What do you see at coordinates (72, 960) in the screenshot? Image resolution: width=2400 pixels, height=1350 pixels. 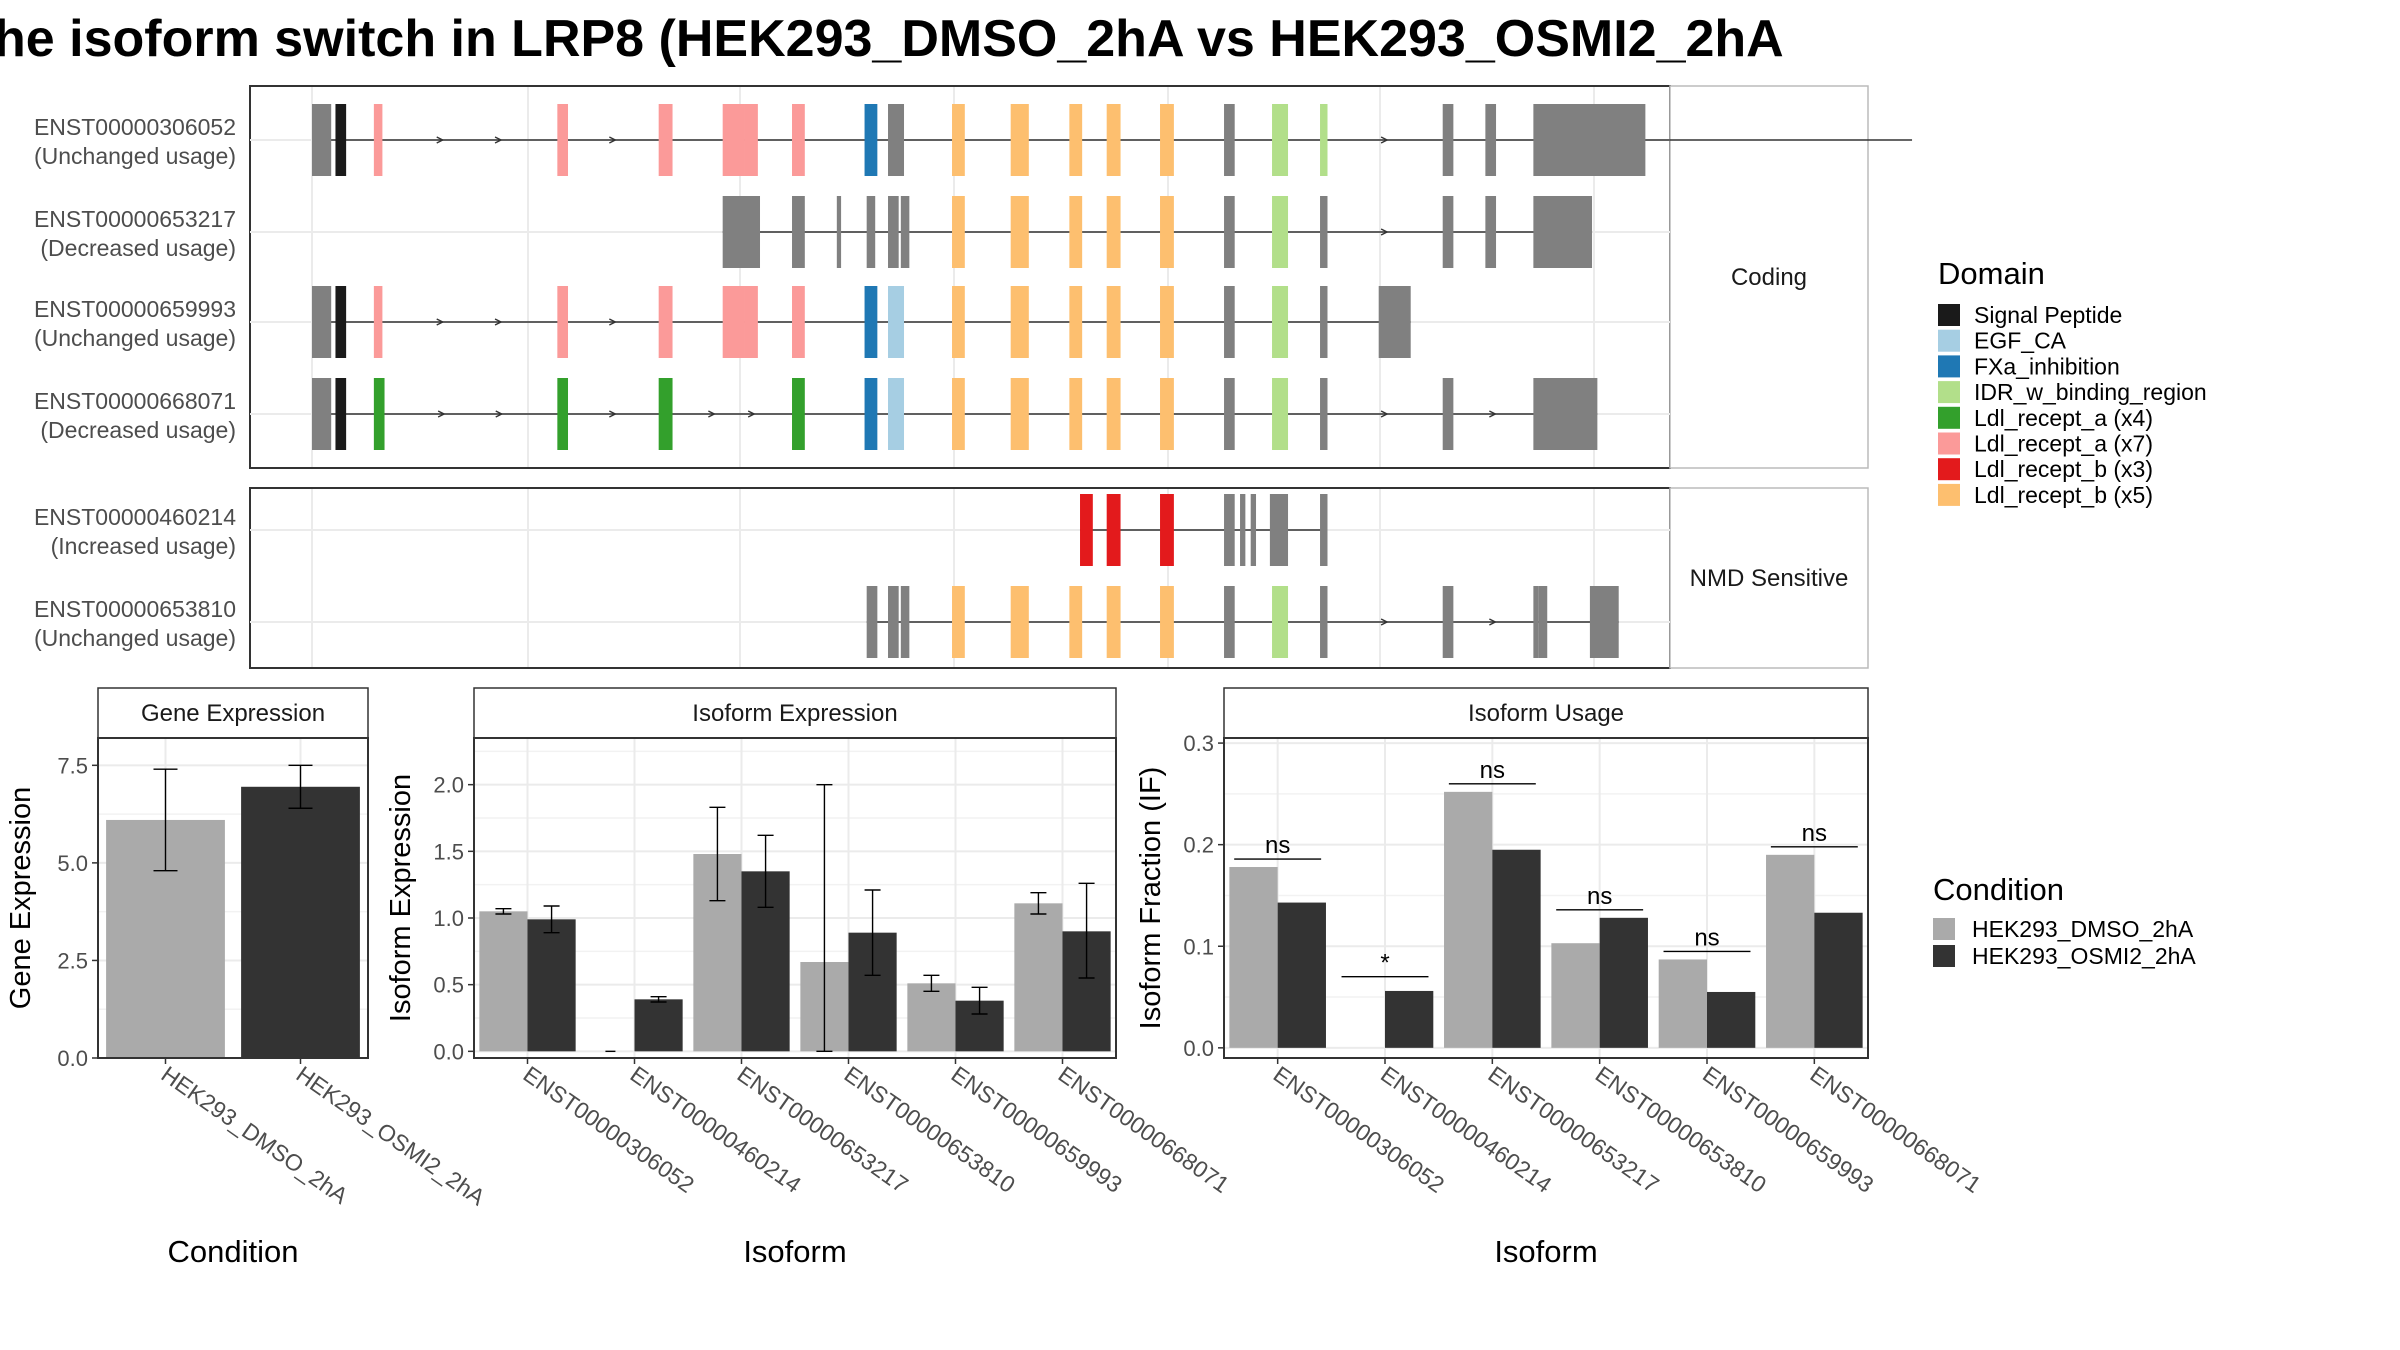 I see `y-tick-label: 2.5` at bounding box center [72, 960].